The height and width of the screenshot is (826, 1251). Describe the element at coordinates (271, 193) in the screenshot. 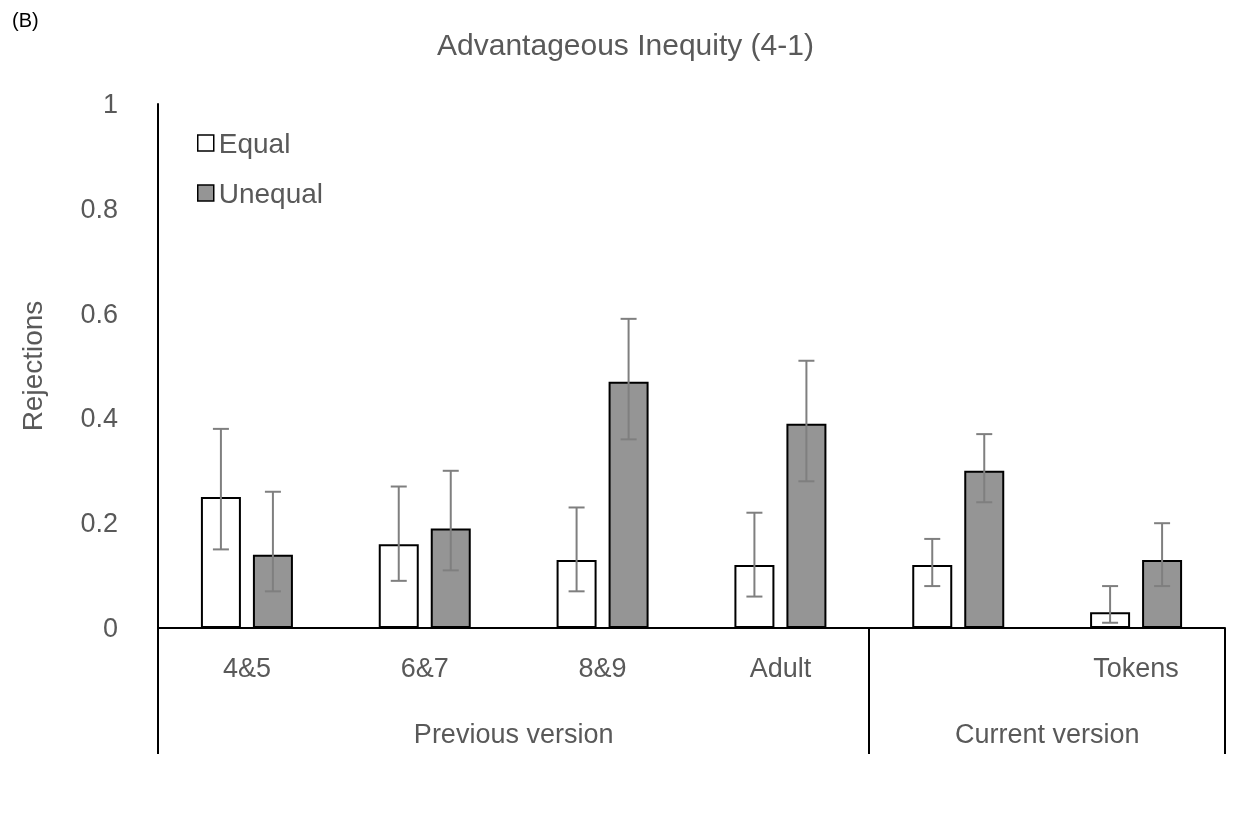

I see `legend-label: Unequal` at that location.